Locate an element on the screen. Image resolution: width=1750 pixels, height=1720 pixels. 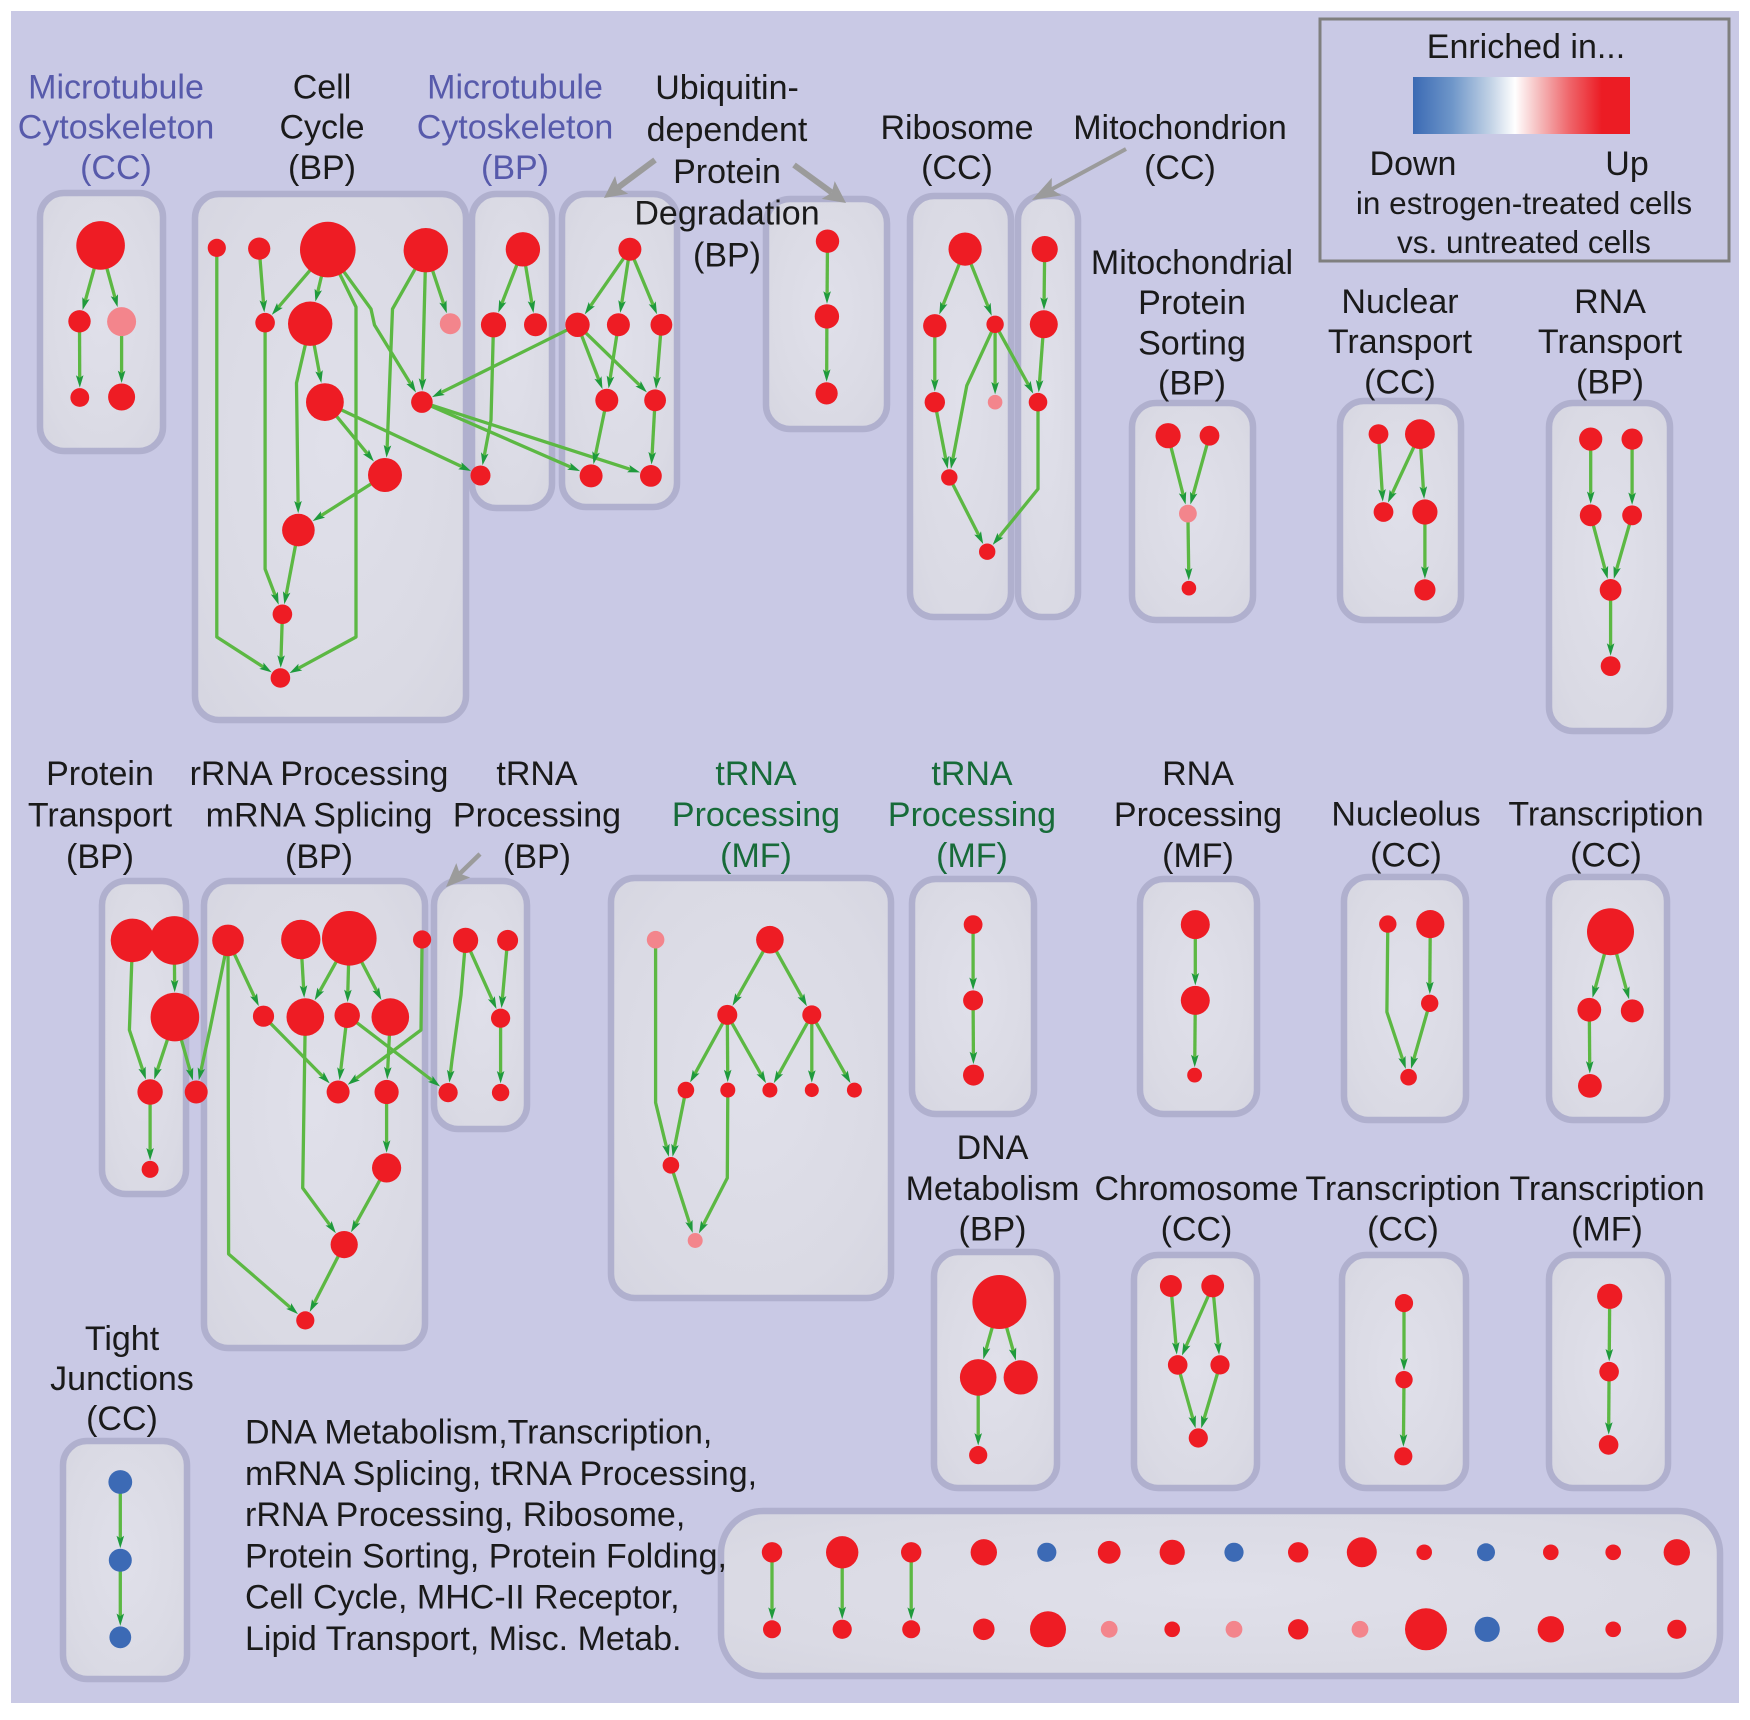
svg-text: Cell Cycle, MHC-II Receptor, is located at coordinates (462, 1598).